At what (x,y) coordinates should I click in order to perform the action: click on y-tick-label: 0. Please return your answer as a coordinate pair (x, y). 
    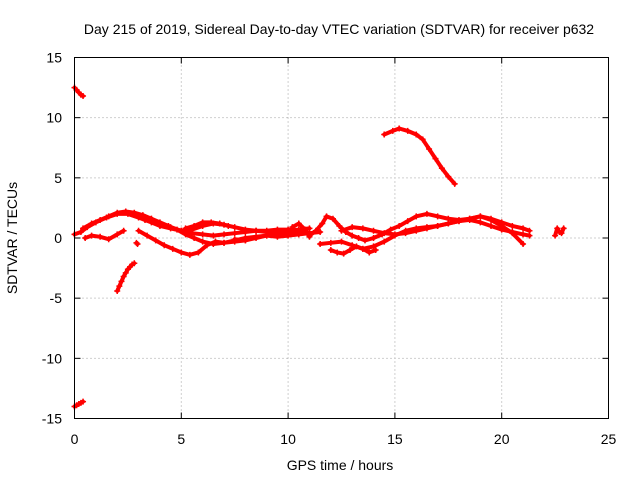
    Looking at the image, I should click on (58, 238).